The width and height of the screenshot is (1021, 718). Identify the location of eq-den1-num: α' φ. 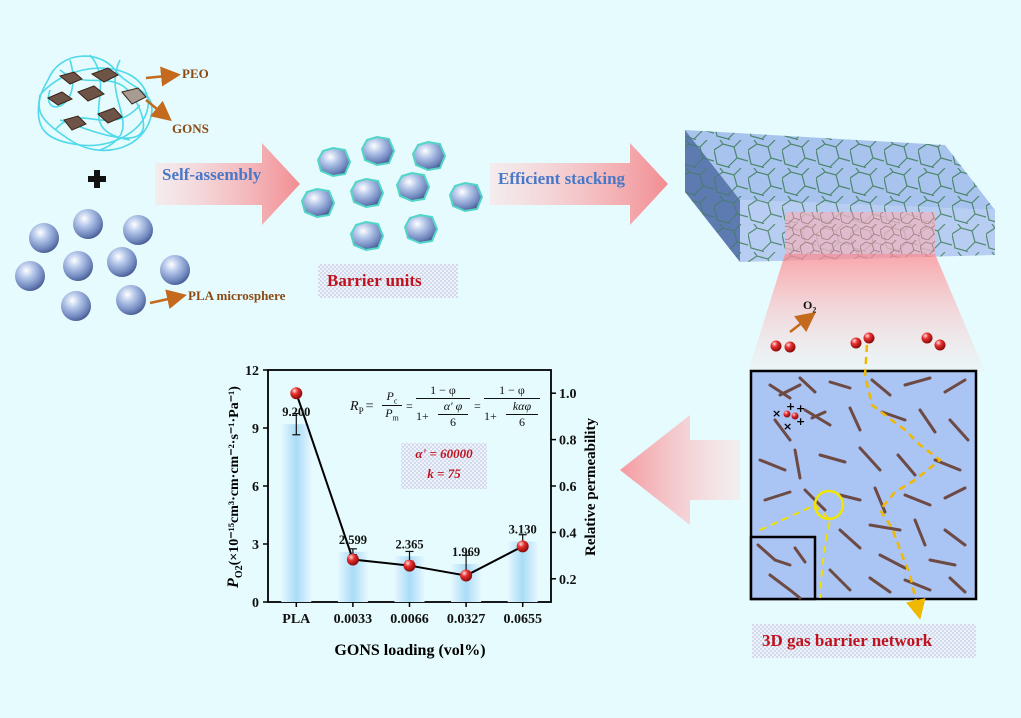
(453, 407).